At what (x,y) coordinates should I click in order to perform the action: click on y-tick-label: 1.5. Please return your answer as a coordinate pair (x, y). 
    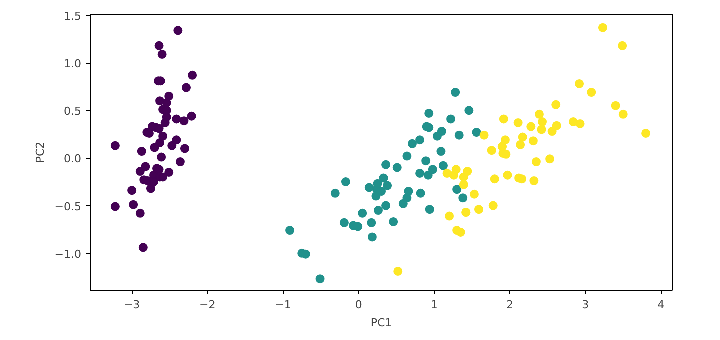
    Looking at the image, I should click on (73, 16).